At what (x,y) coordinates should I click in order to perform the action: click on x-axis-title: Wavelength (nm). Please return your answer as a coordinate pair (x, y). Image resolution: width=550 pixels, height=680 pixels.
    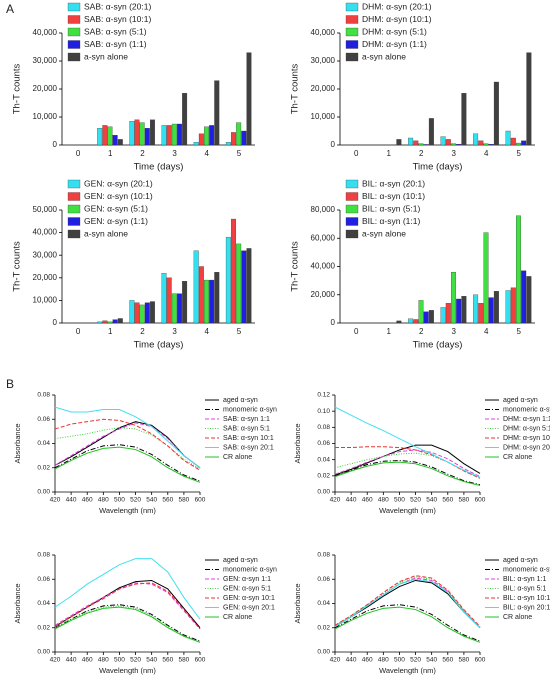
    Looking at the image, I should click on (127, 510).